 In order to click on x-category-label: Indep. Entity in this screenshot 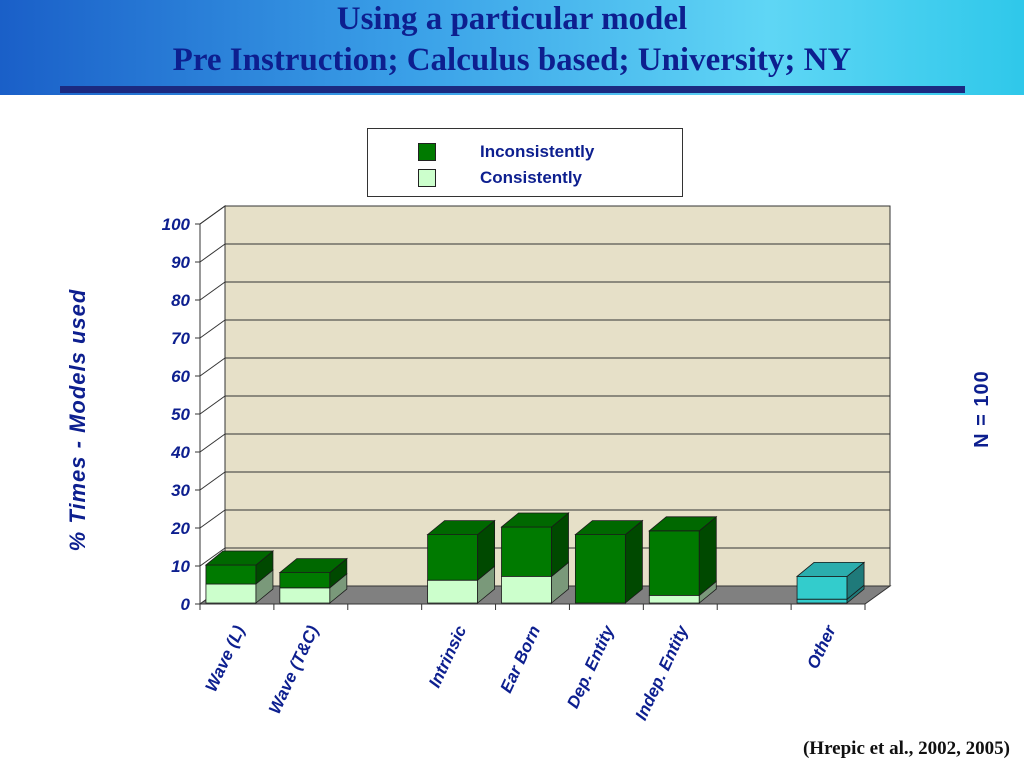, I will do `click(662, 672)`.